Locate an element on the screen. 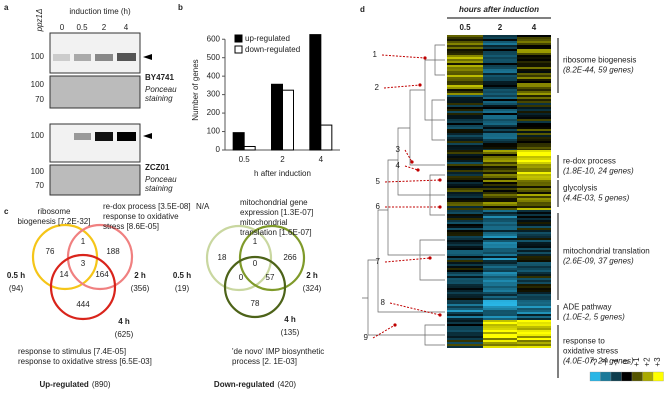 This screenshot has height=400, width=669. ponceau is located at coordinates (95, 92).